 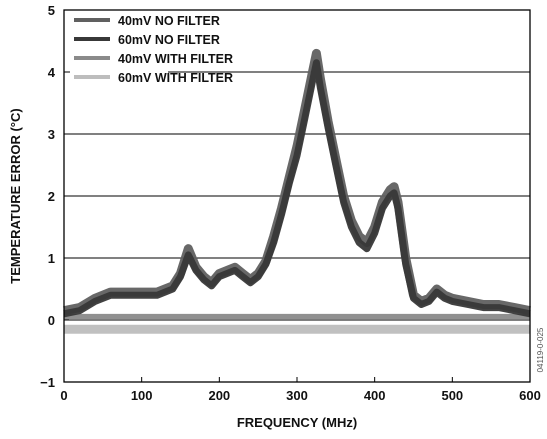 I want to click on legend-label: 60mV NO FILTER, so click(x=169, y=40).